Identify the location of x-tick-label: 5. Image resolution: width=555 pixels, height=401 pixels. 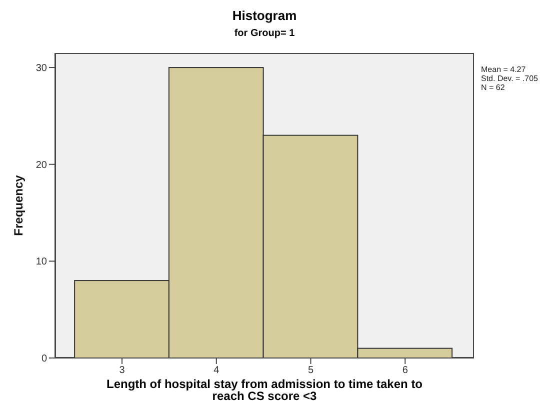
(311, 370).